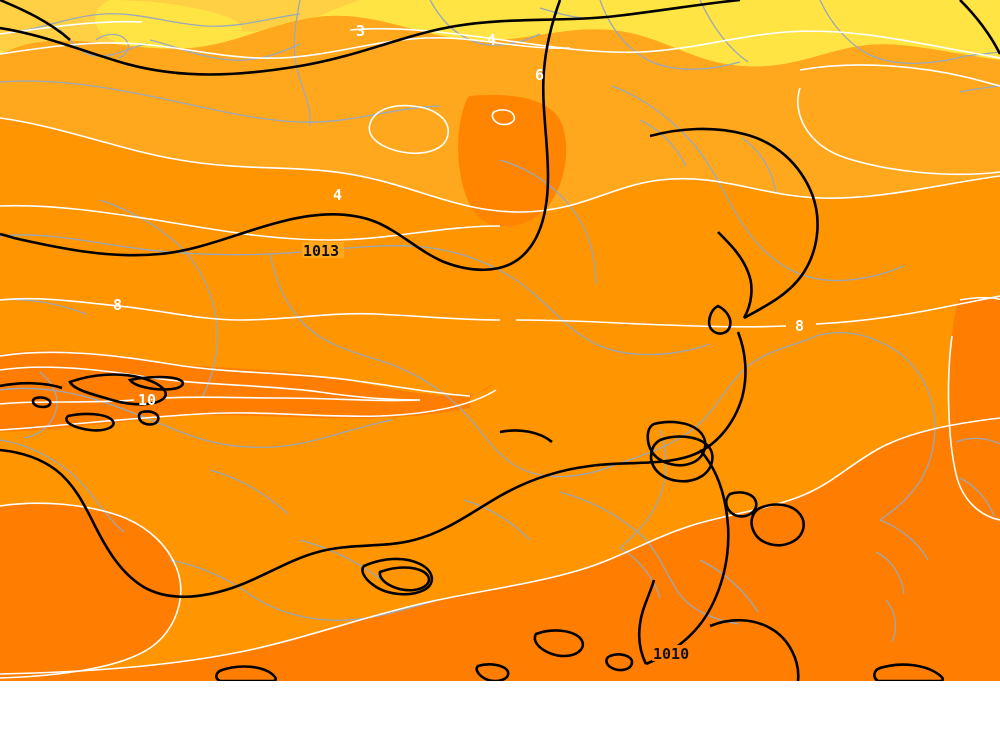 The width and height of the screenshot is (1000, 733). Describe the element at coordinates (539, 75) in the screenshot. I see `theta-label-6a: 6` at that location.